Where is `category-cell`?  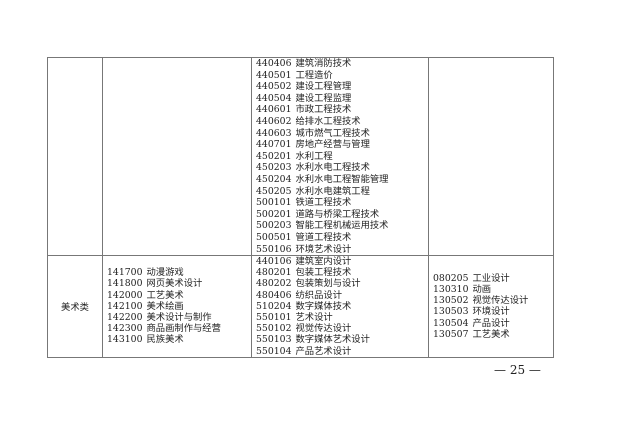
category-cell is located at coordinates (75, 156).